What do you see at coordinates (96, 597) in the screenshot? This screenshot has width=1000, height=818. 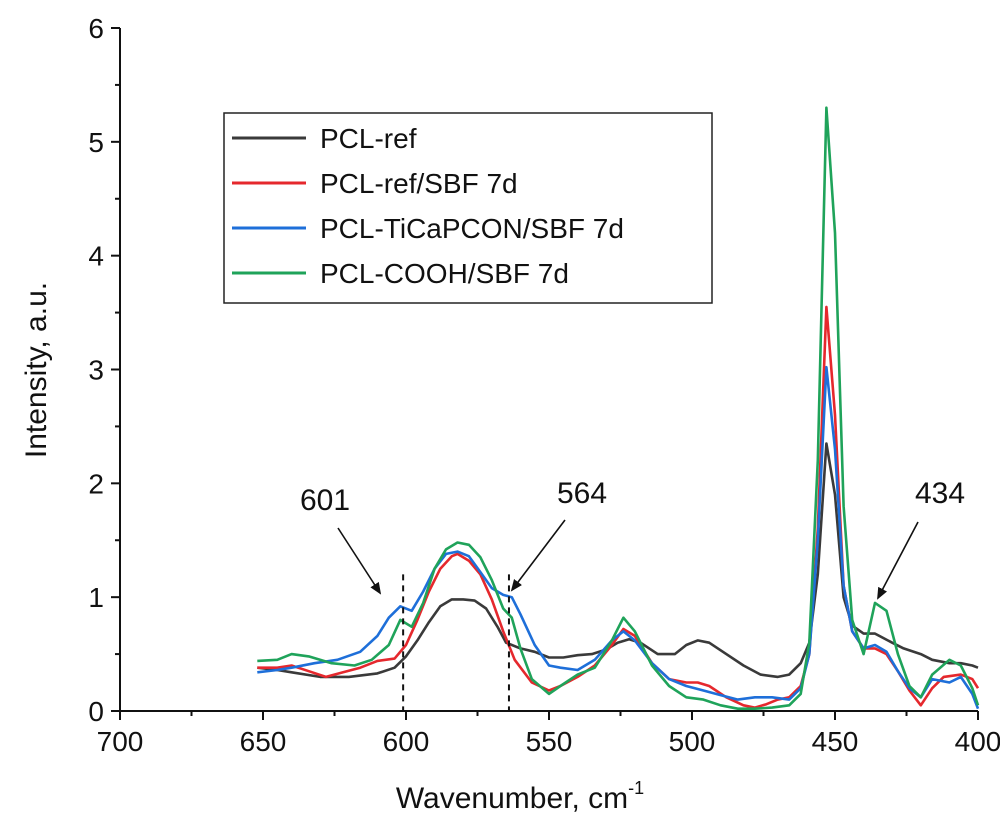 I see `y-tick-label: 1` at bounding box center [96, 597].